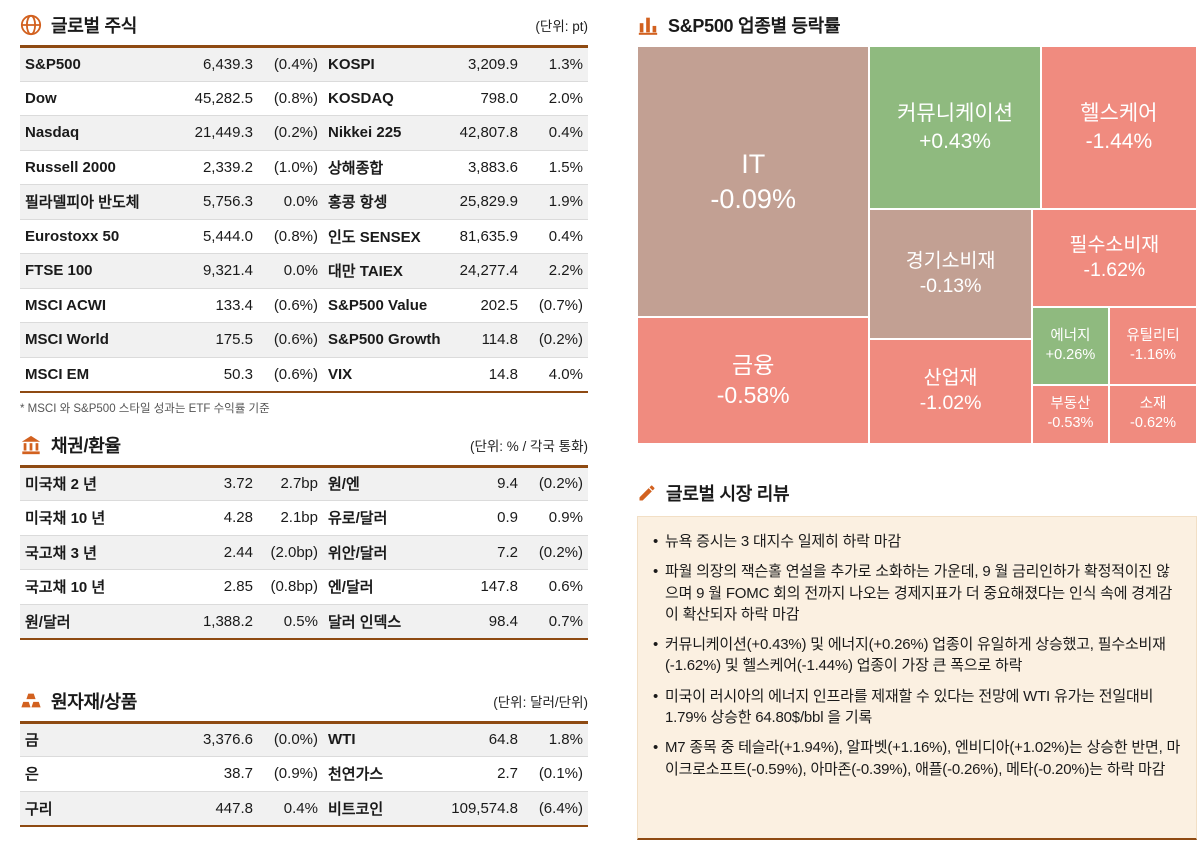  Describe the element at coordinates (555, 64) in the screenshot. I see `instrument-change: 1.3%` at that location.